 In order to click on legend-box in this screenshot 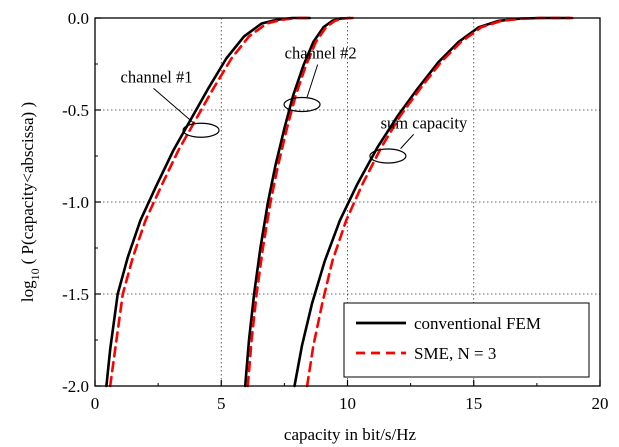, I will do `click(466, 340)`.